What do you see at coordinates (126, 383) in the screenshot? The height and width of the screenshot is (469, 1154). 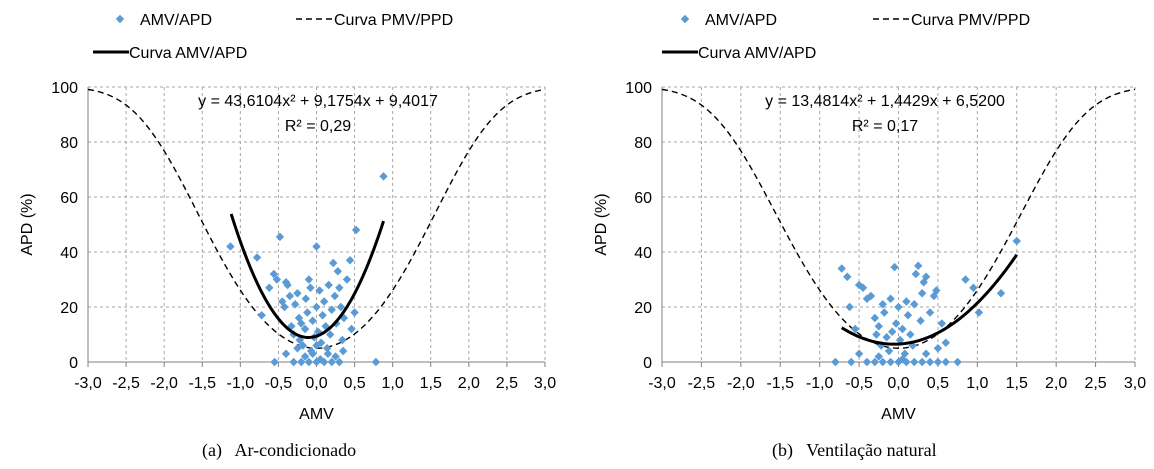 I see `x-tick-label: -2,5` at bounding box center [126, 383].